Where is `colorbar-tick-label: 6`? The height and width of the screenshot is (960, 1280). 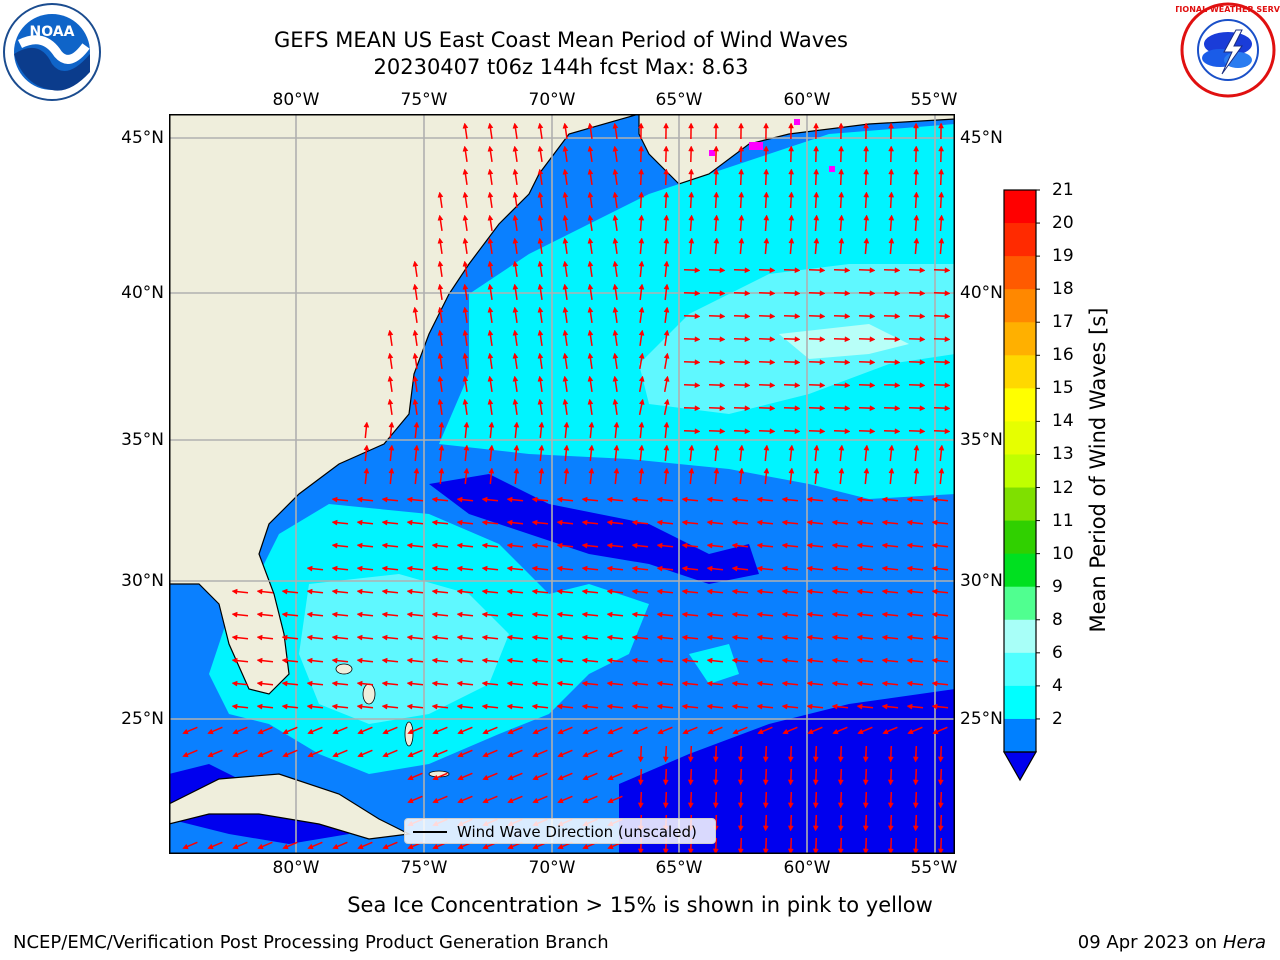
colorbar-tick-label: 6 is located at coordinates (1057, 652).